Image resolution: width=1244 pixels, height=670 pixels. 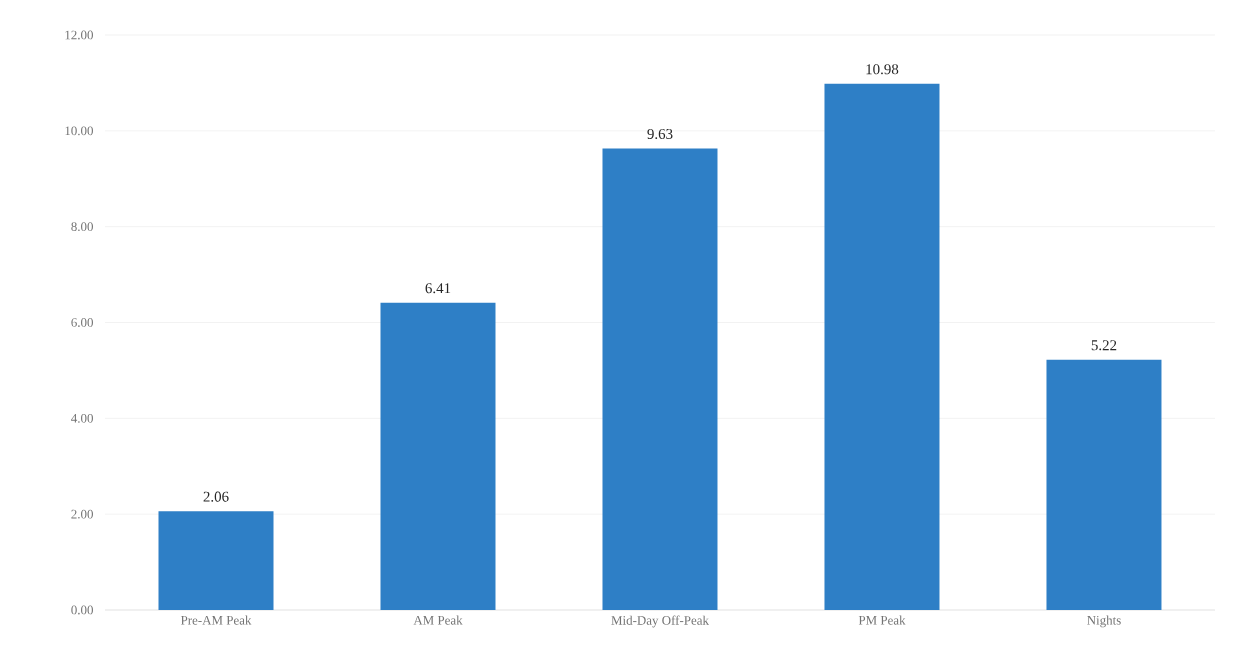 What do you see at coordinates (438, 288) in the screenshot?
I see `data-label: 6.41` at bounding box center [438, 288].